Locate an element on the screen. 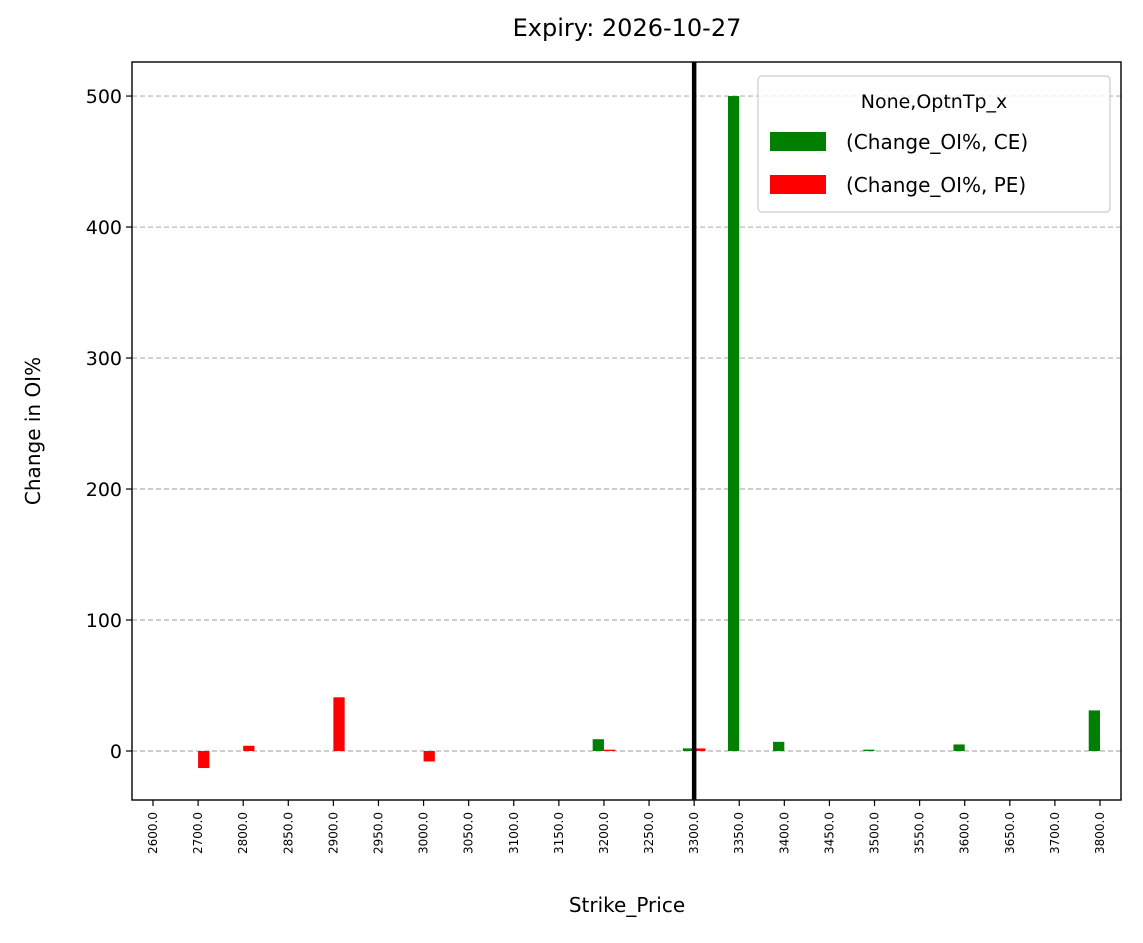 This screenshot has height=943, width=1143. x-tick-label: 2700.0 is located at coordinates (198, 833).